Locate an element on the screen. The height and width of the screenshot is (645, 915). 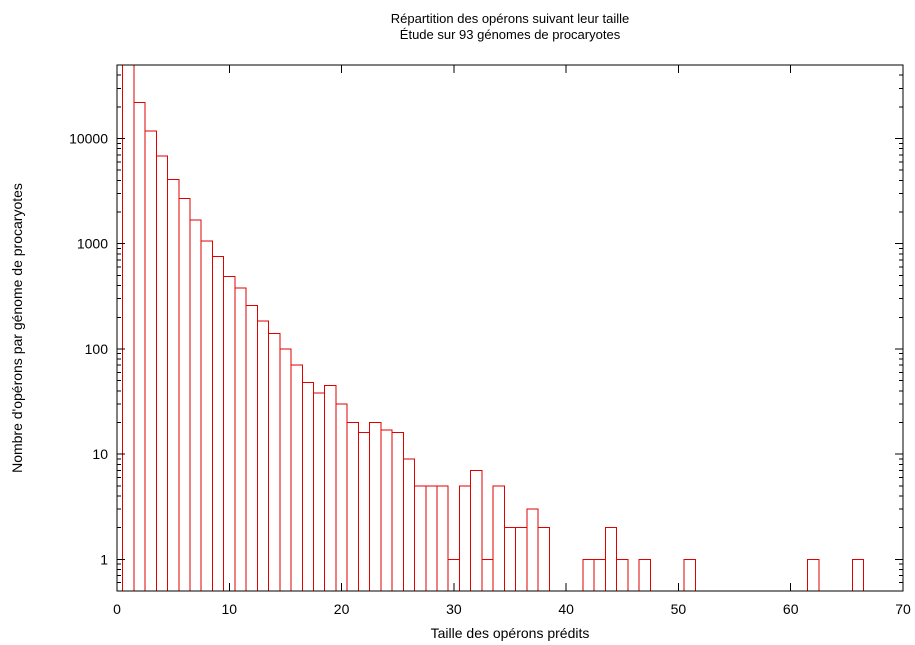
x-tick-label: 60 is located at coordinates (791, 609).